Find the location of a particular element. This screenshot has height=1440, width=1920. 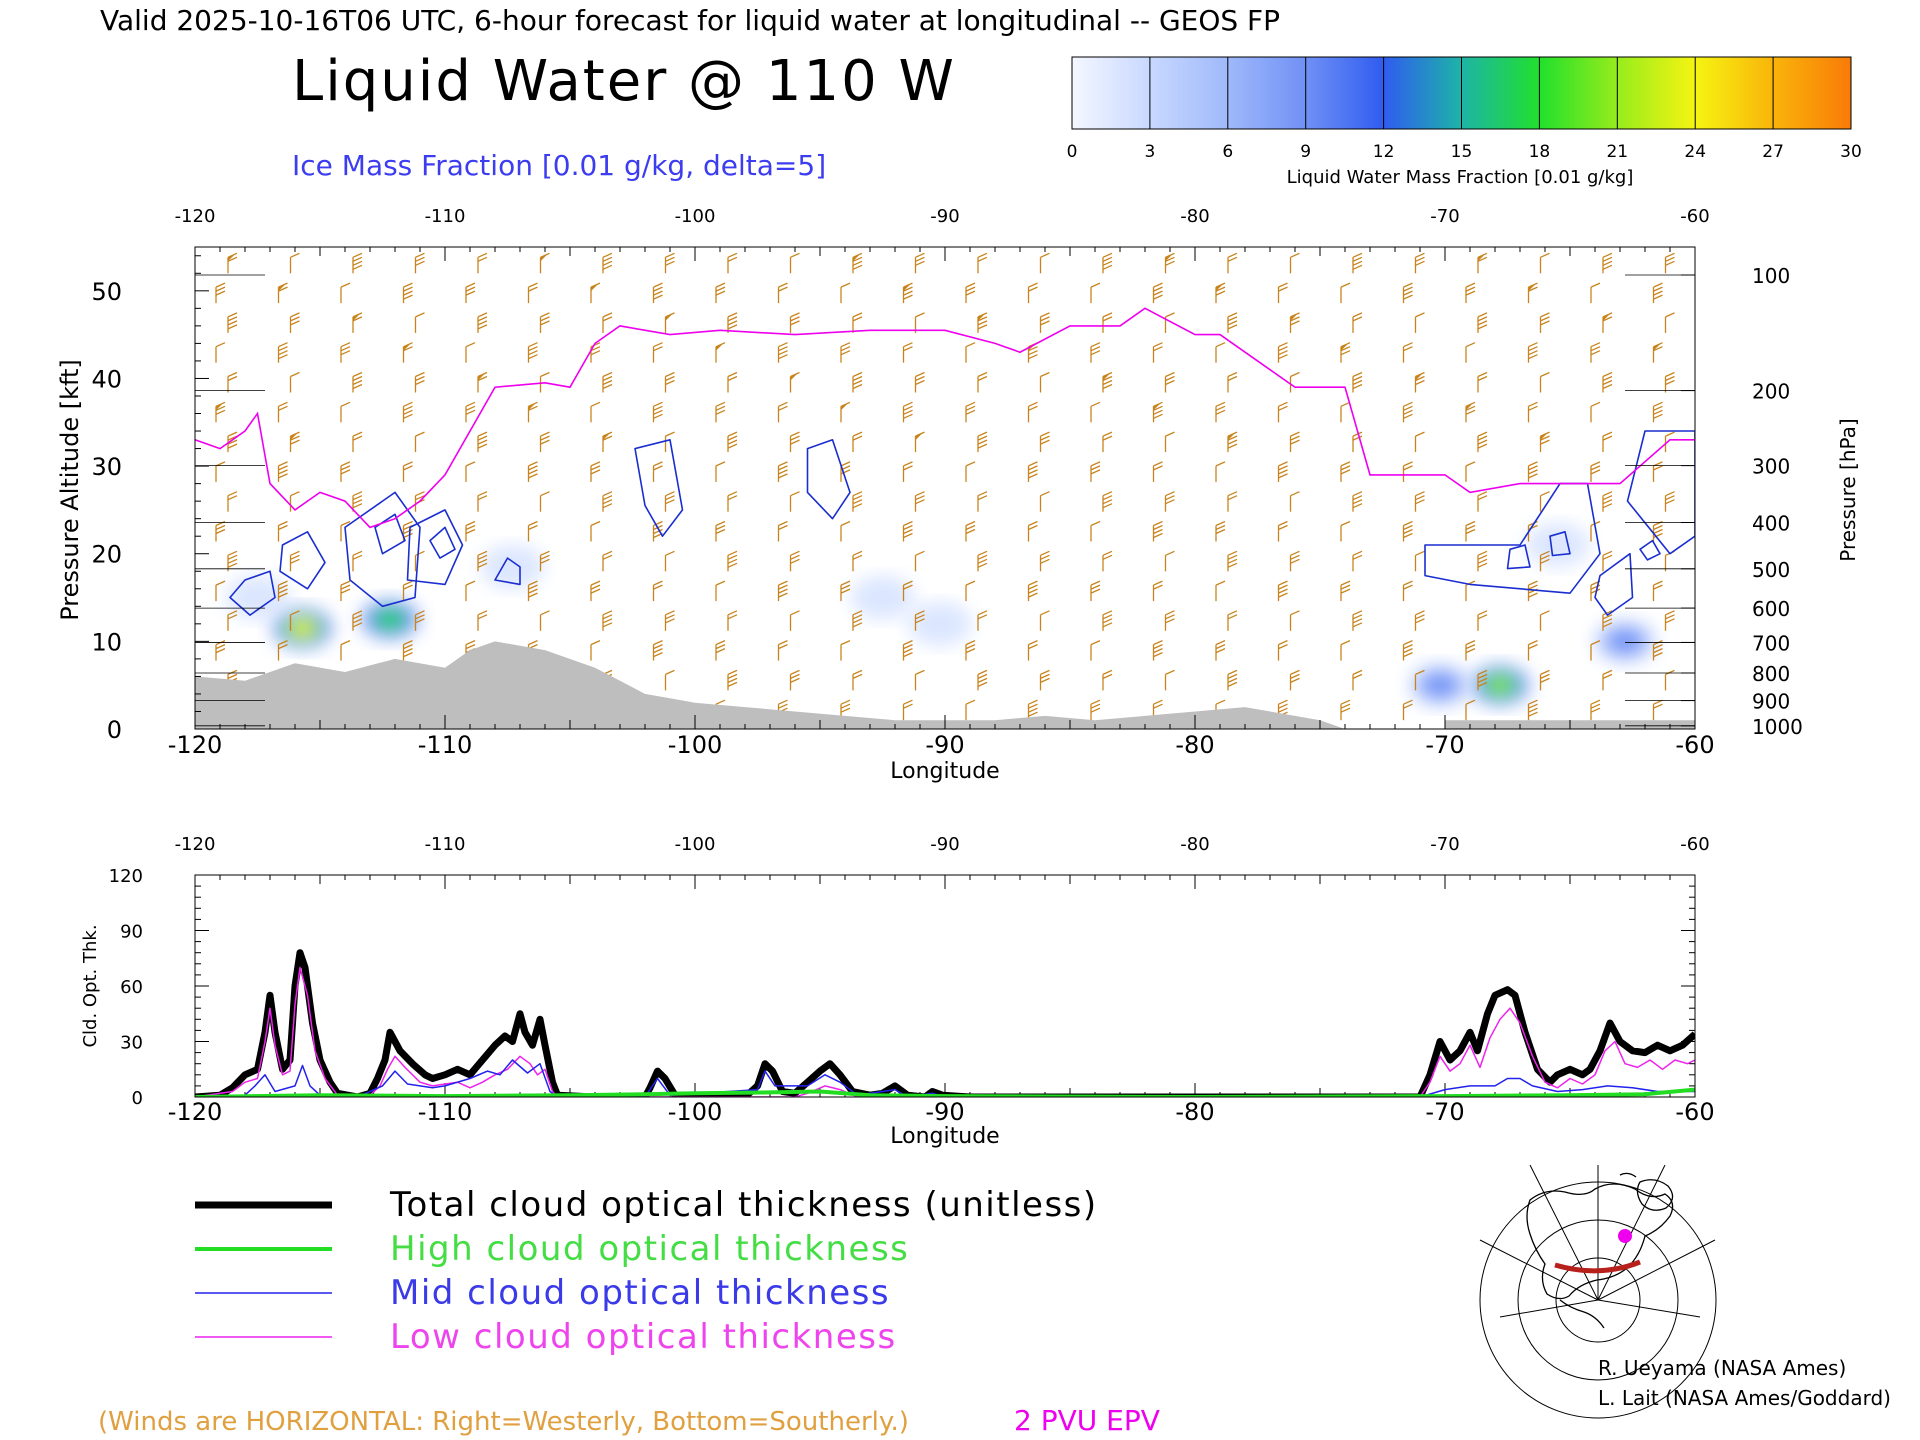

inset-map is located at coordinates (1598, 1291).